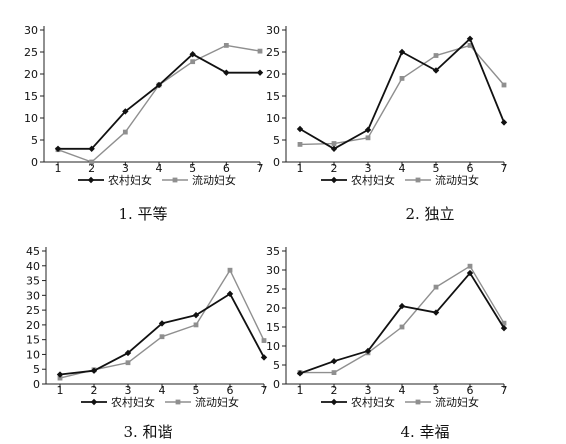  I want to click on chart-3-y-tick-label: 15, so click(33, 340).